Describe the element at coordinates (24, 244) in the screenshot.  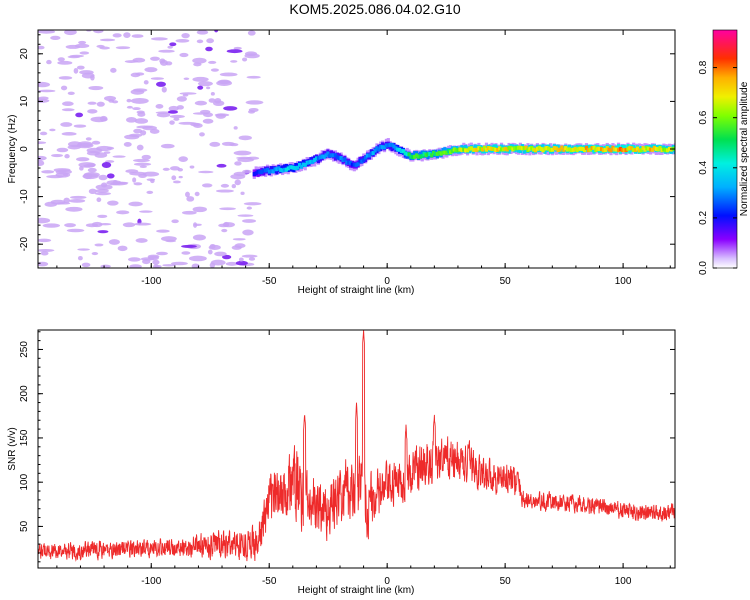
I see `y-tick-label: -20` at that location.